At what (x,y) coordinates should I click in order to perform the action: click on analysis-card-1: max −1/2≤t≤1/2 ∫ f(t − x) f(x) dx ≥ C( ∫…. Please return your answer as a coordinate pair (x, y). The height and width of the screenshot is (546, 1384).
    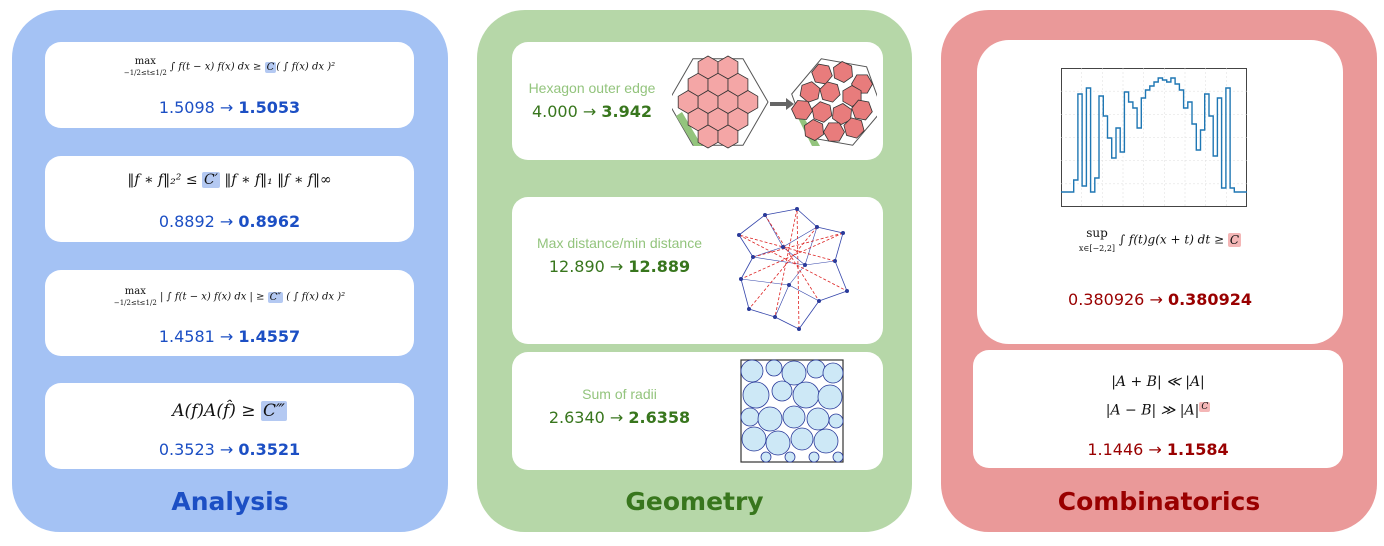
    Looking at the image, I should click on (229, 85).